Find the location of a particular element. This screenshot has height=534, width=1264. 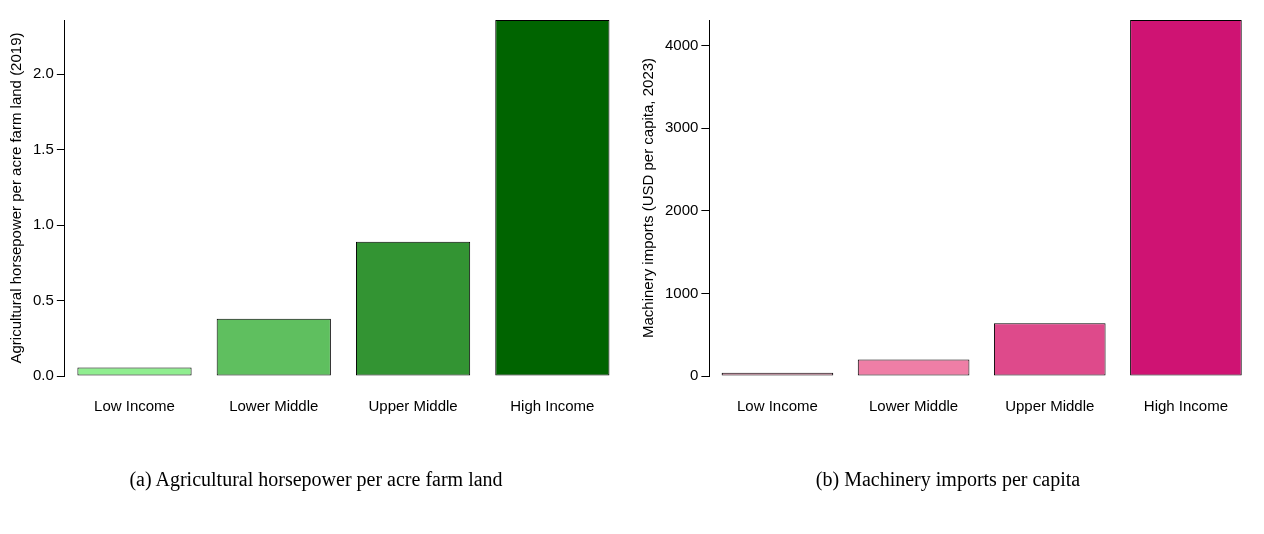

y-tick-label: 1.5 is located at coordinates (43, 148).